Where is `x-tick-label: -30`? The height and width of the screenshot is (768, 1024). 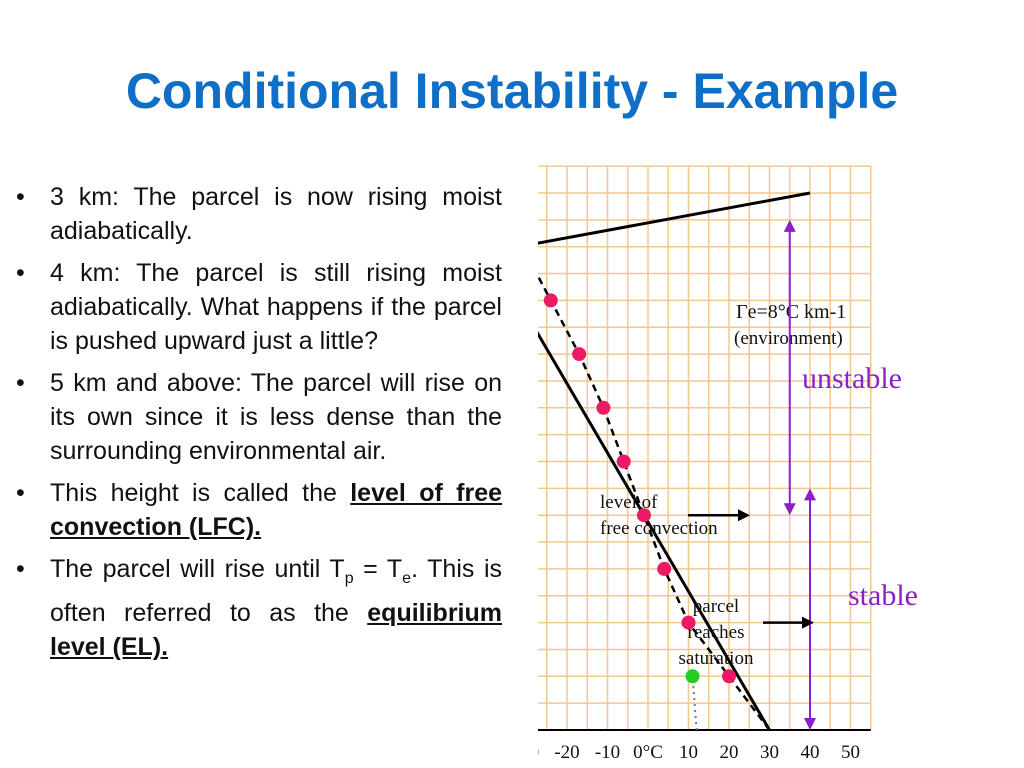 x-tick-label: -30 is located at coordinates (538, 752).